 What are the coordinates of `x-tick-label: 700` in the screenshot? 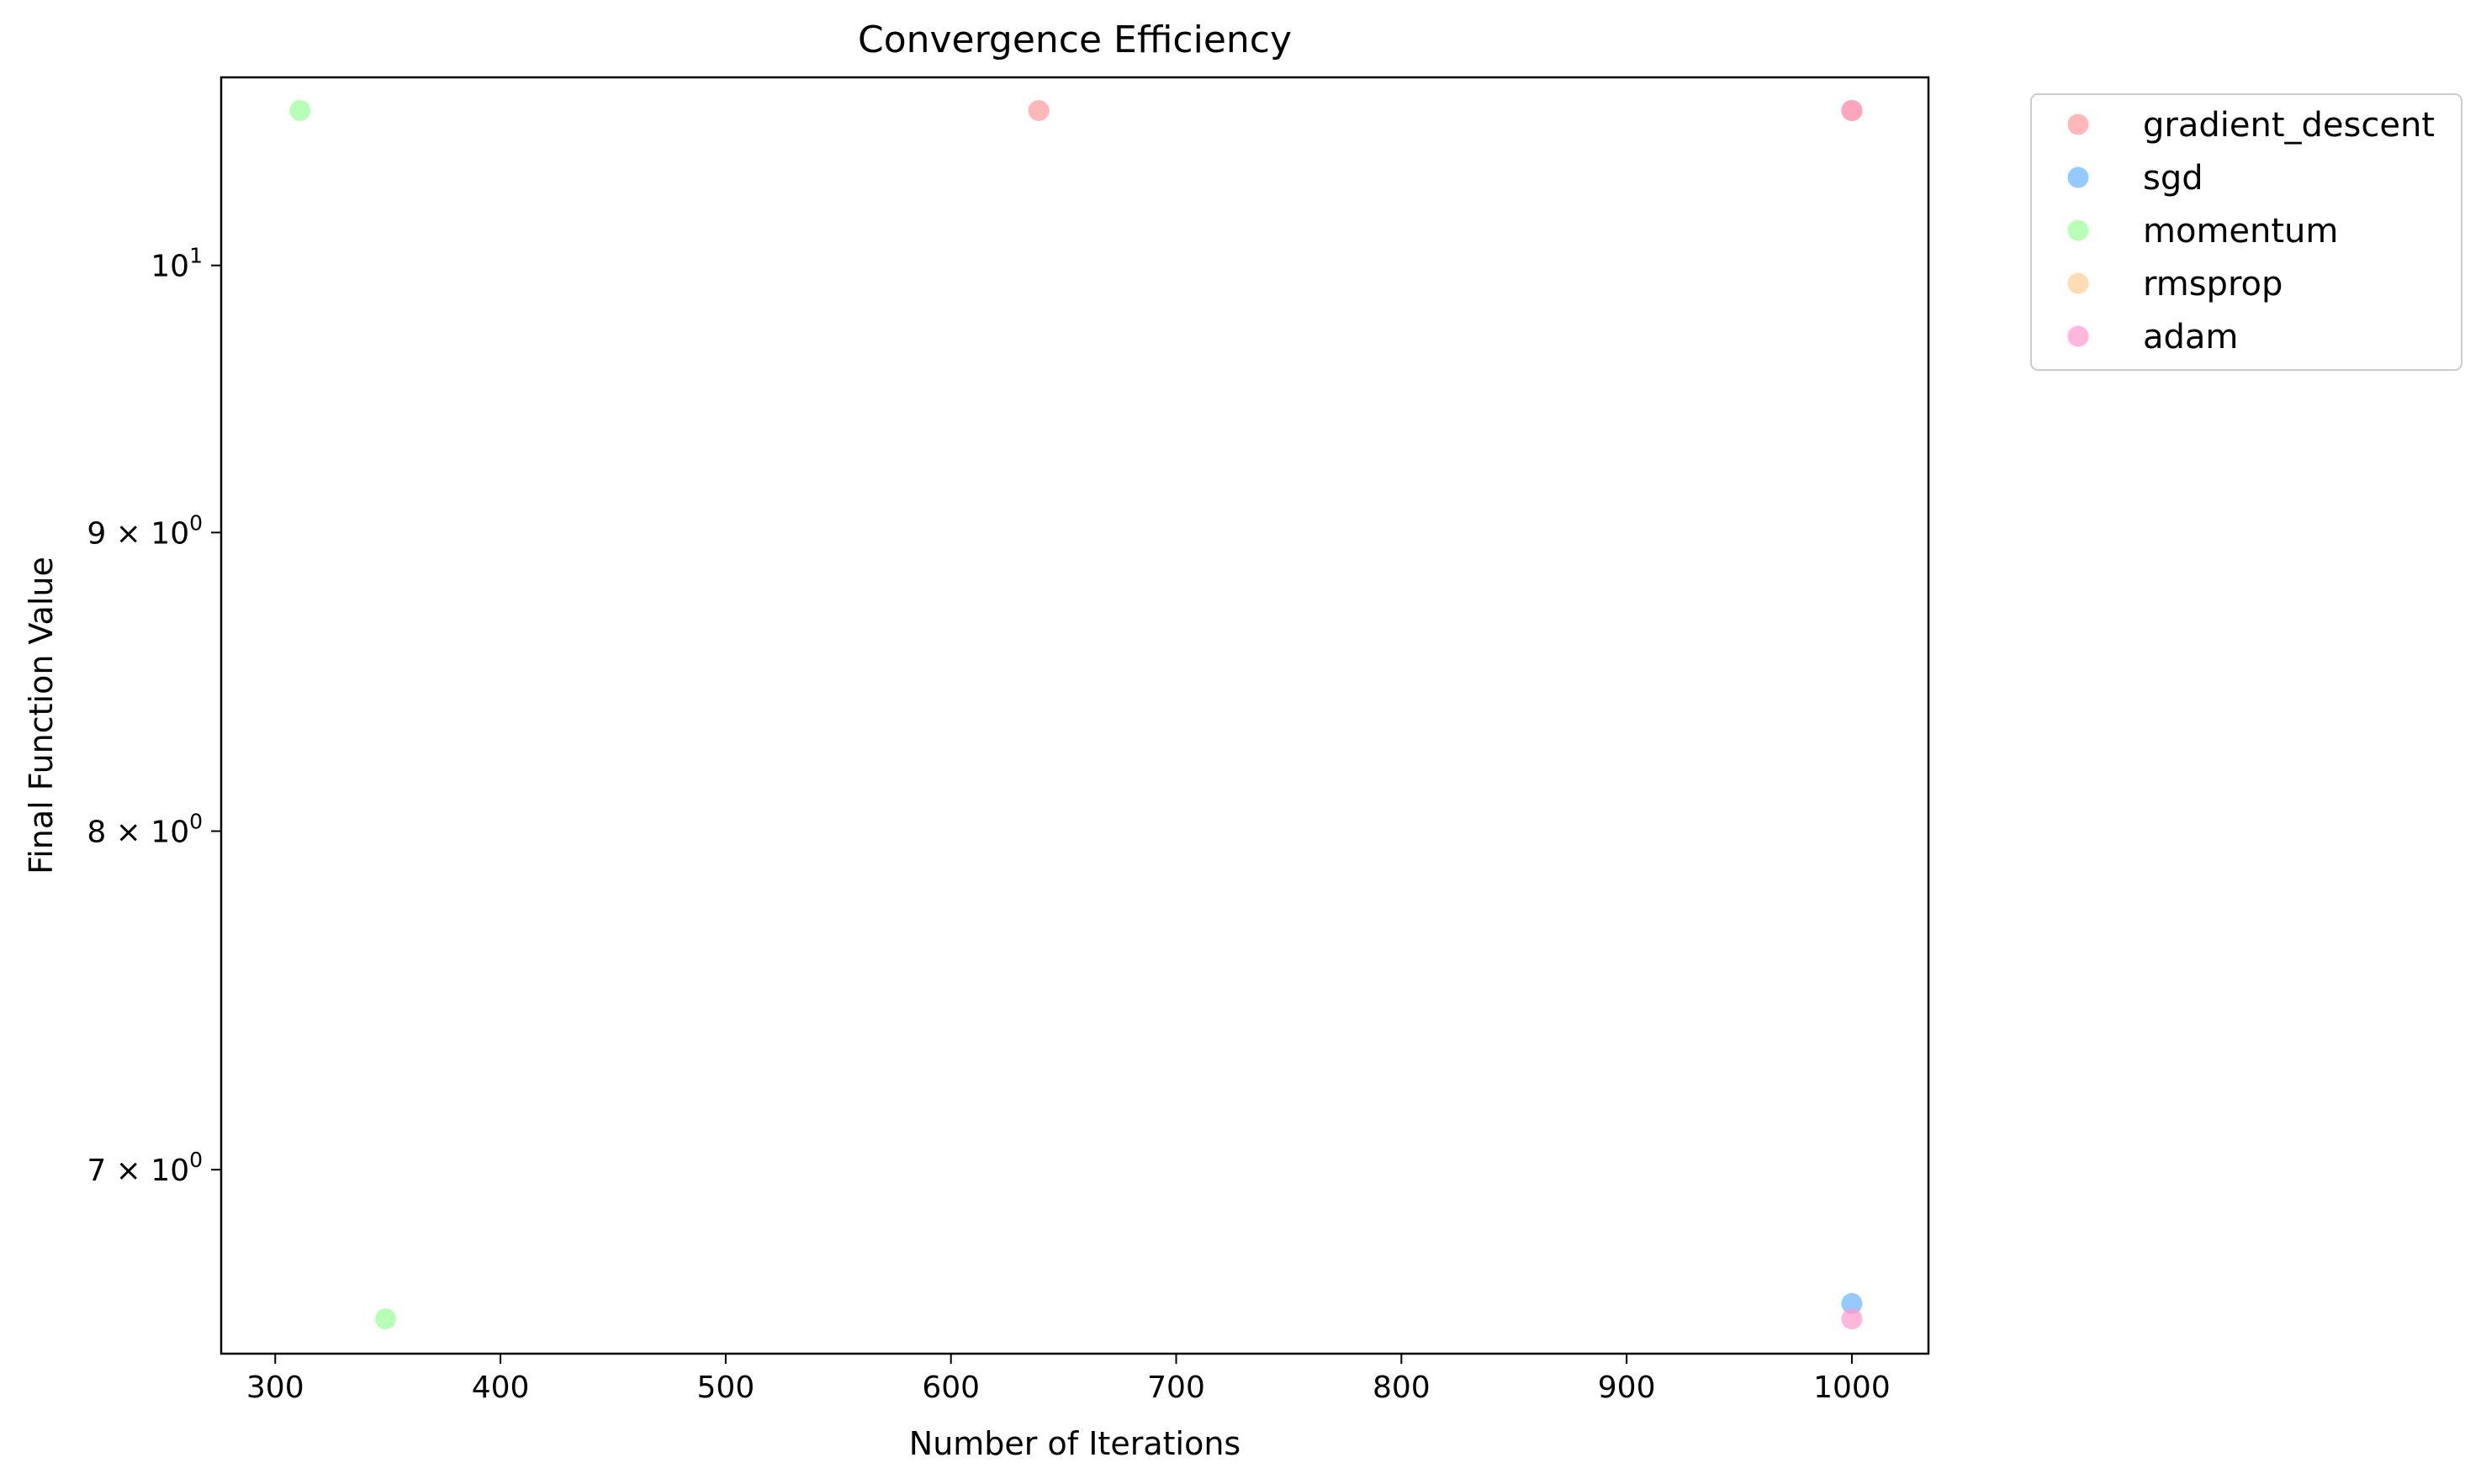 It's located at (1176, 1387).